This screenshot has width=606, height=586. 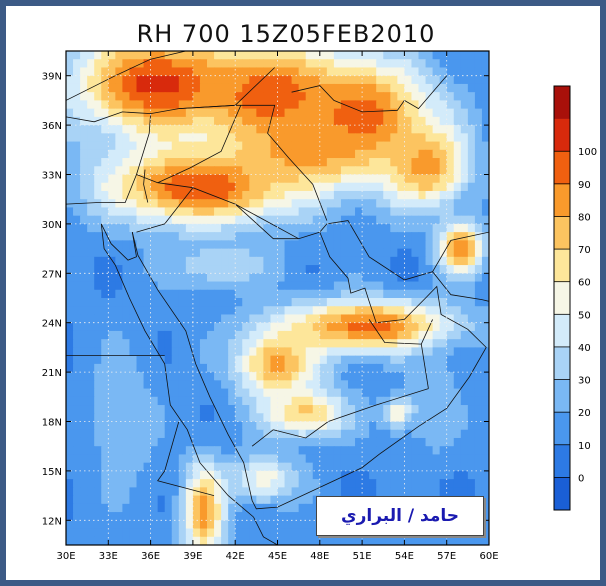 What do you see at coordinates (562, 200) in the screenshot?
I see `colorbar-swatch` at bounding box center [562, 200].